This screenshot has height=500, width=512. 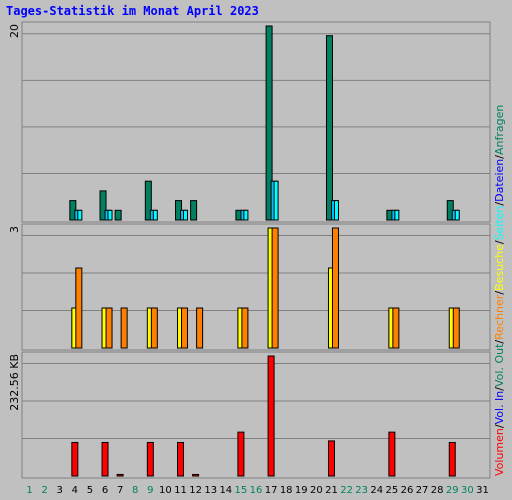 I want to click on legend-item-5: /, so click(x=499, y=342).